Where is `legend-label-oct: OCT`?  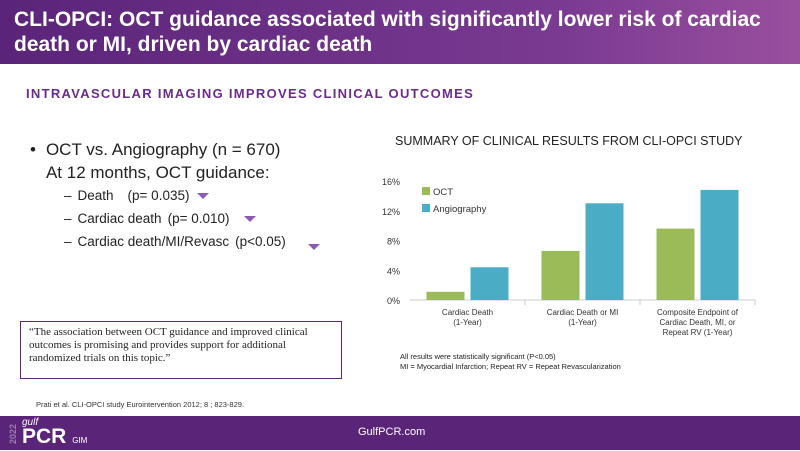
legend-label-oct: OCT is located at coordinates (443, 192).